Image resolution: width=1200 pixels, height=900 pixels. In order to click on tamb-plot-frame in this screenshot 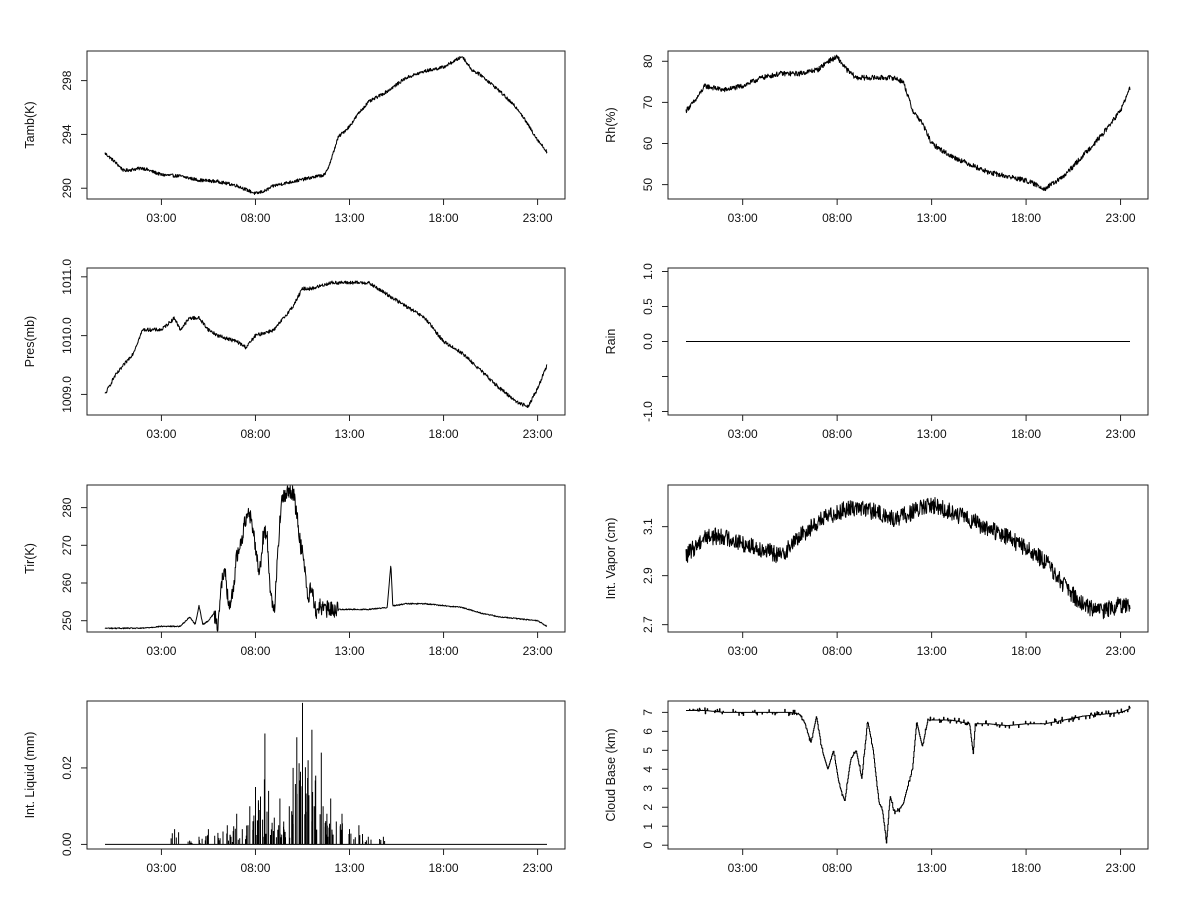, I will do `click(326, 125)`.